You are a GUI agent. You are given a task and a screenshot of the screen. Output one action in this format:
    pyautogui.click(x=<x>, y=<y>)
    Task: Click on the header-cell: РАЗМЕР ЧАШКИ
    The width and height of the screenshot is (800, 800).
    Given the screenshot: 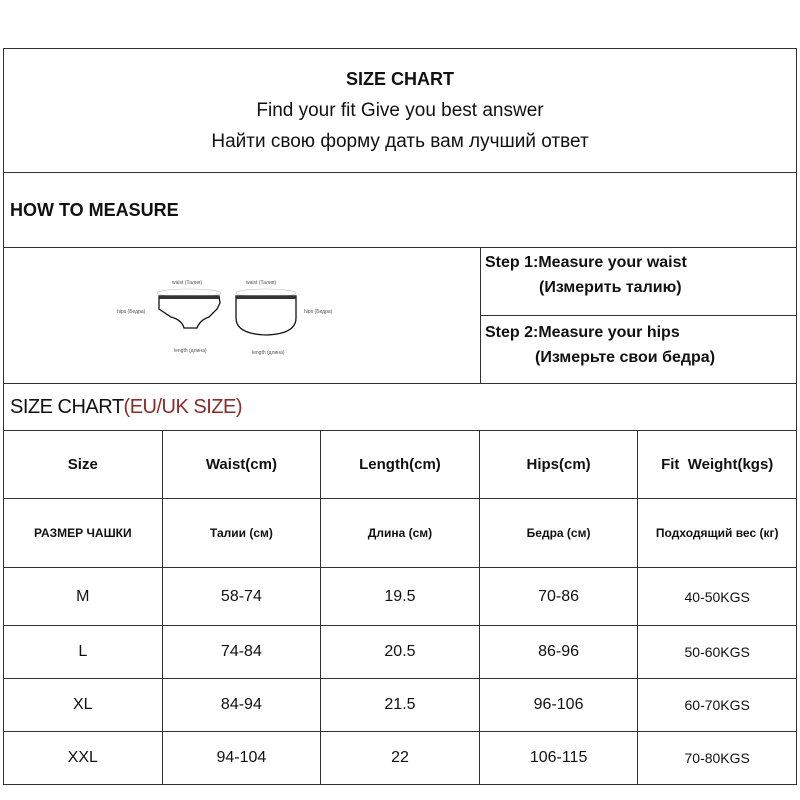 What is the action you would take?
    pyautogui.click(x=83, y=533)
    